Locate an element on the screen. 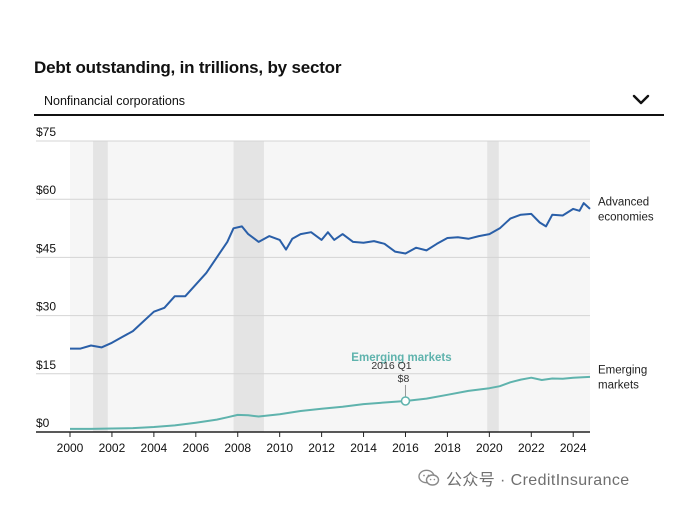 The image size is (692, 505). y-tick-label: $0 is located at coordinates (43, 423).